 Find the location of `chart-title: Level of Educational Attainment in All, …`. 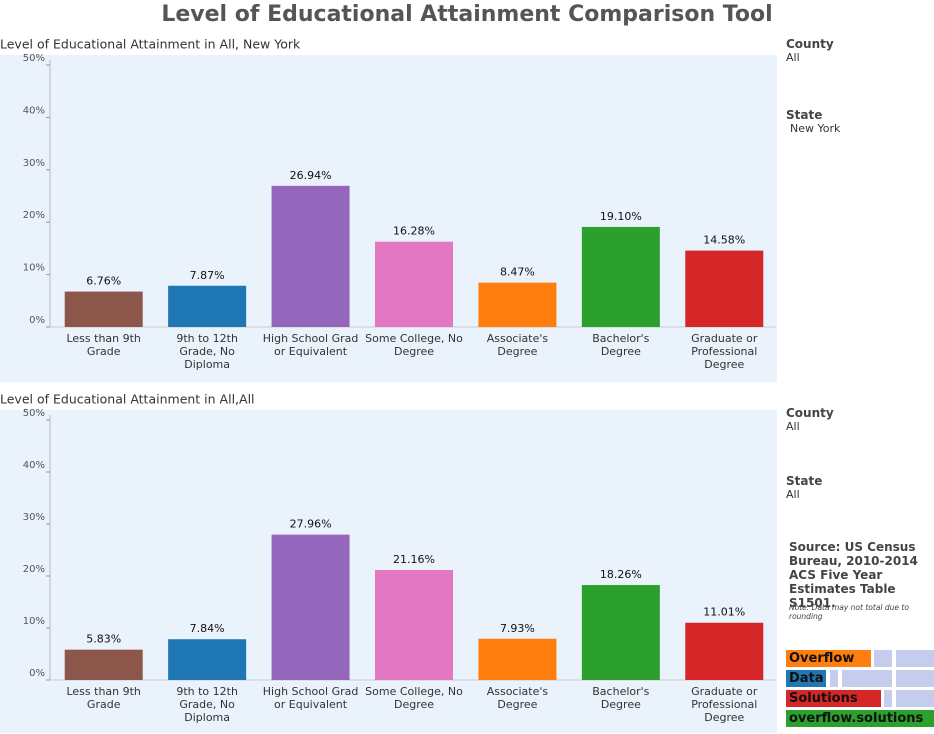

chart-title: Level of Educational Attainment in All, … is located at coordinates (150, 44).